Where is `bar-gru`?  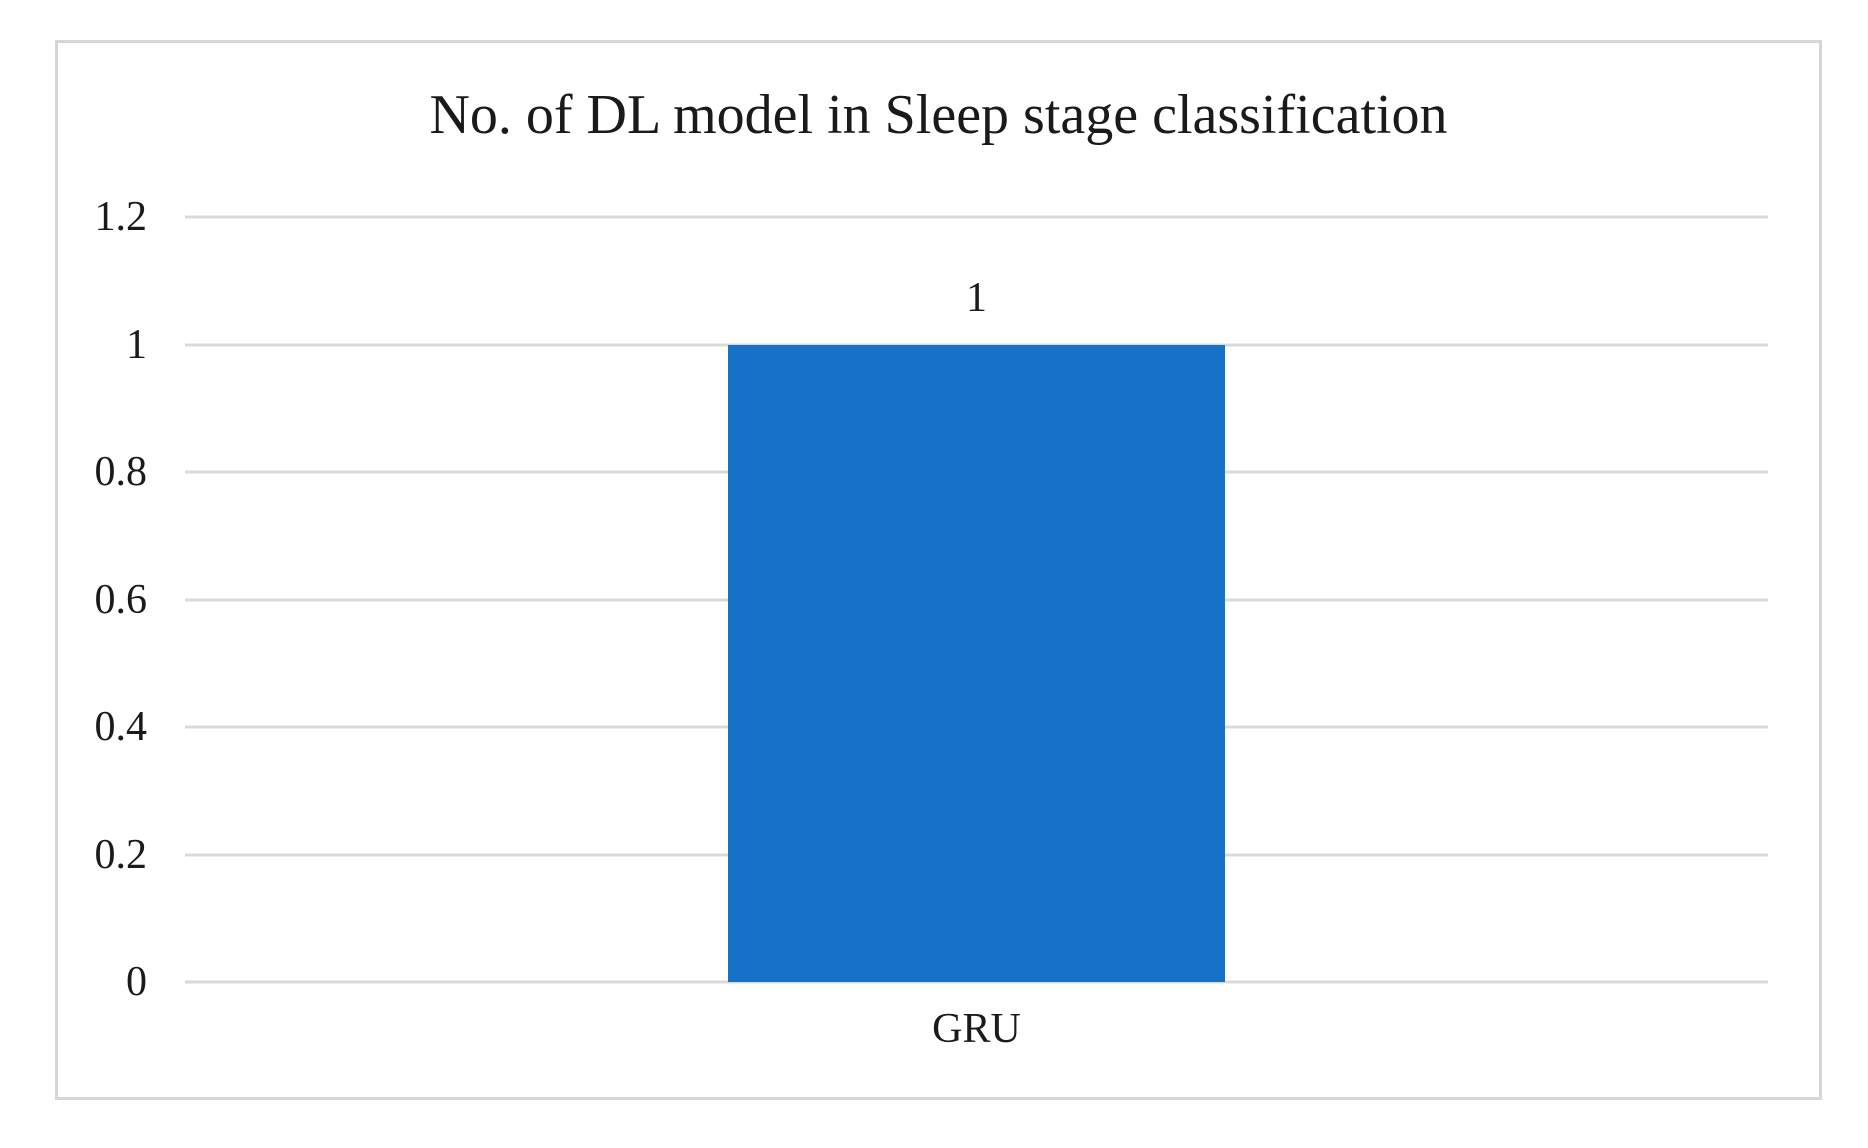
bar-gru is located at coordinates (976, 663).